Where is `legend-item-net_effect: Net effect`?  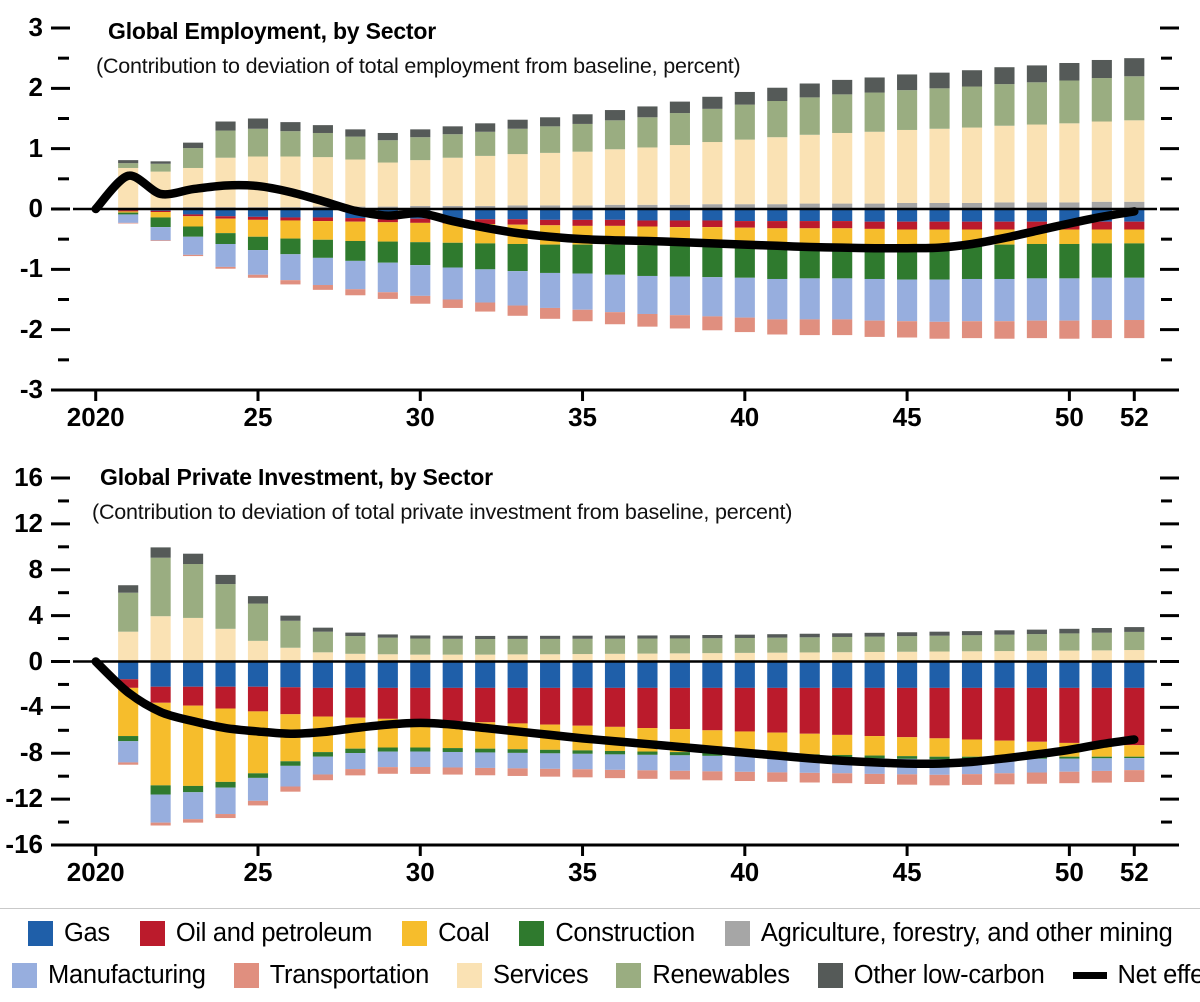
legend-item-net_effect: Net effect is located at coordinates (1136, 975).